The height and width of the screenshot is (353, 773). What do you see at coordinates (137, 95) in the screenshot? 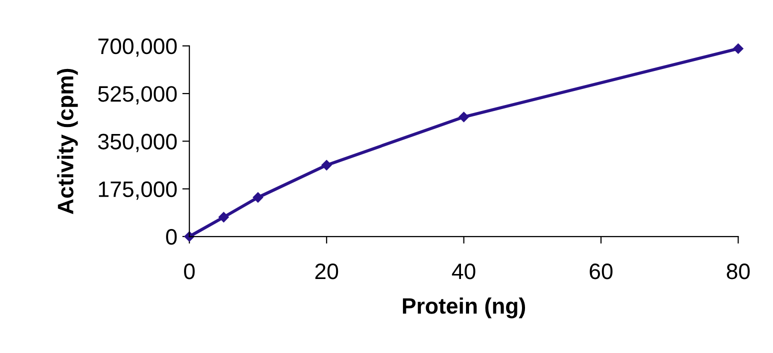
I see `y-tick-label: 525,000` at bounding box center [137, 95].